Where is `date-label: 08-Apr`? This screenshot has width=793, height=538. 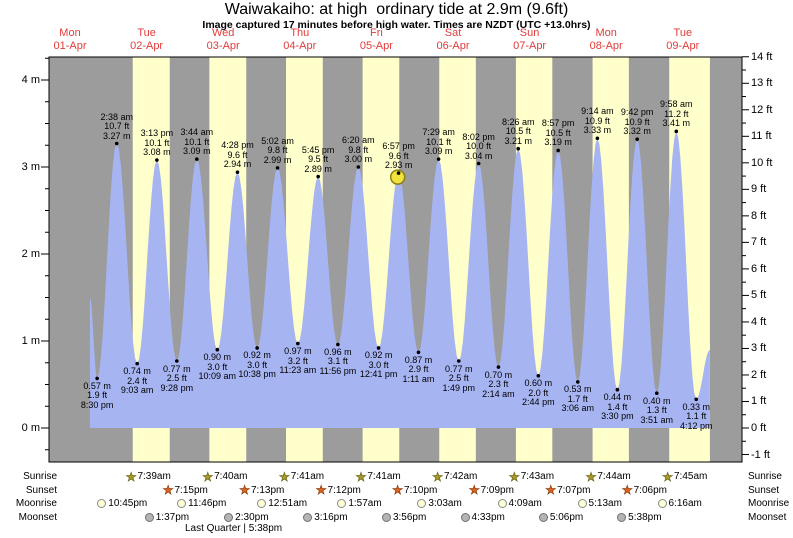 date-label: 08-Apr is located at coordinates (606, 46).